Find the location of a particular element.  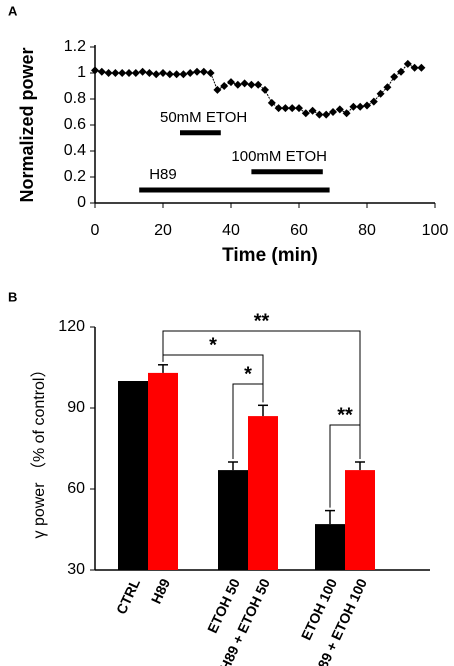

y-tick-label: 1.2 is located at coordinates (75, 46).